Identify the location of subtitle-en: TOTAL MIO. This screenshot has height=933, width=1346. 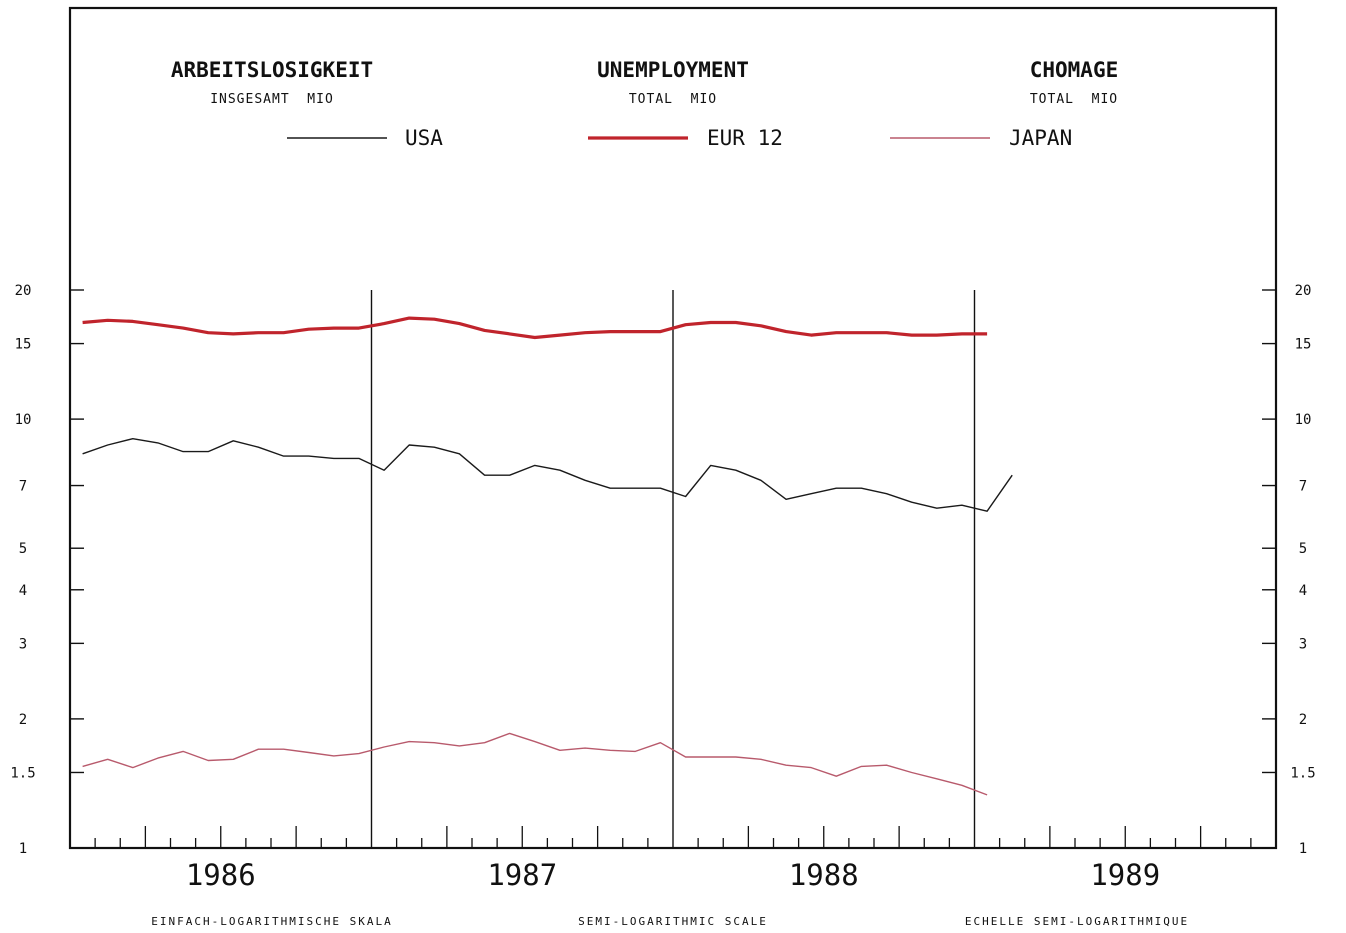
(673, 99).